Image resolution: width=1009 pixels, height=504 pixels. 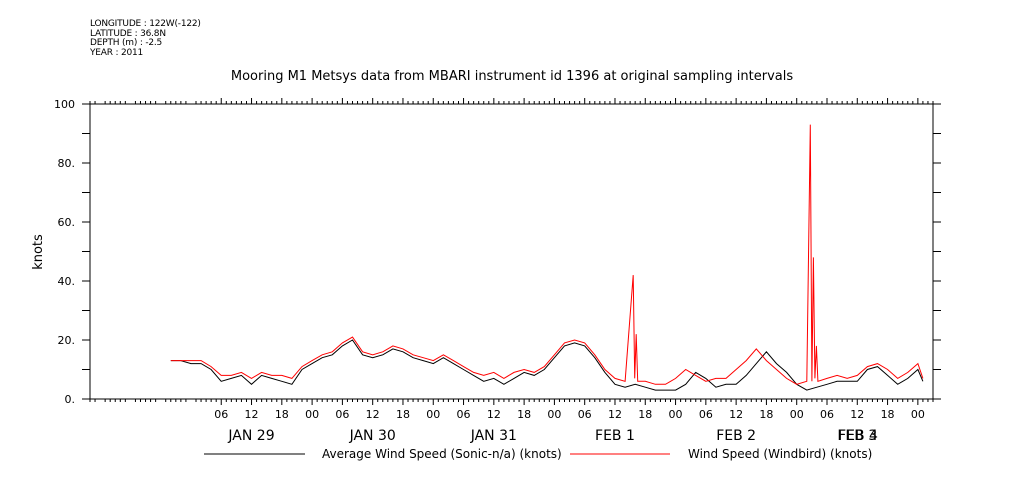 What do you see at coordinates (64, 104) in the screenshot?
I see `y-tick-label: 100` at bounding box center [64, 104].